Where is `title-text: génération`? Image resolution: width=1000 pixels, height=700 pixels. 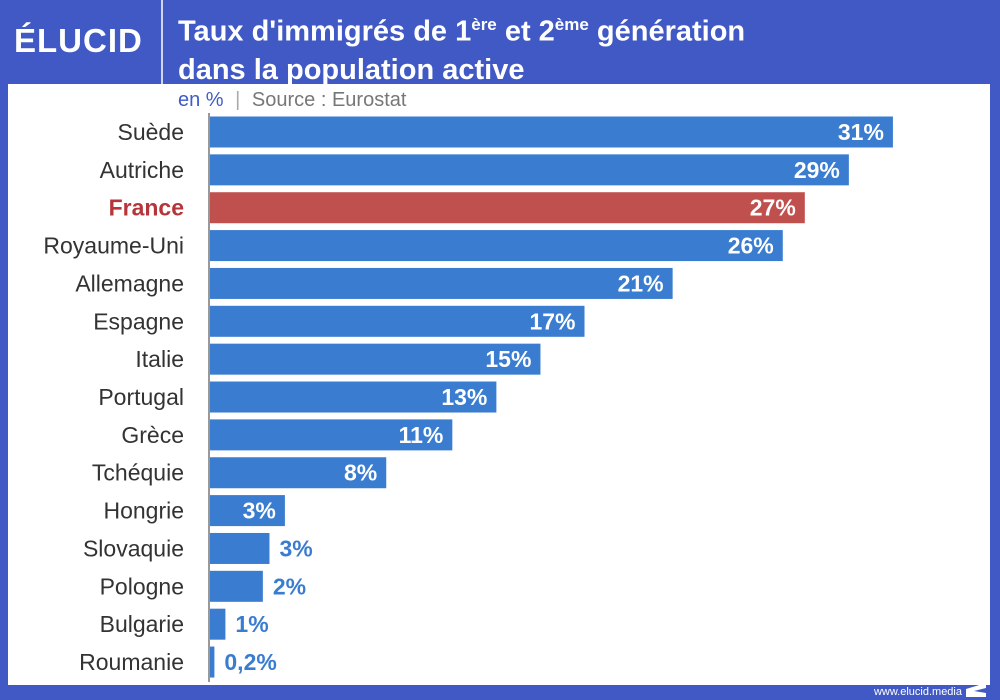 title-text: génération is located at coordinates (667, 31).